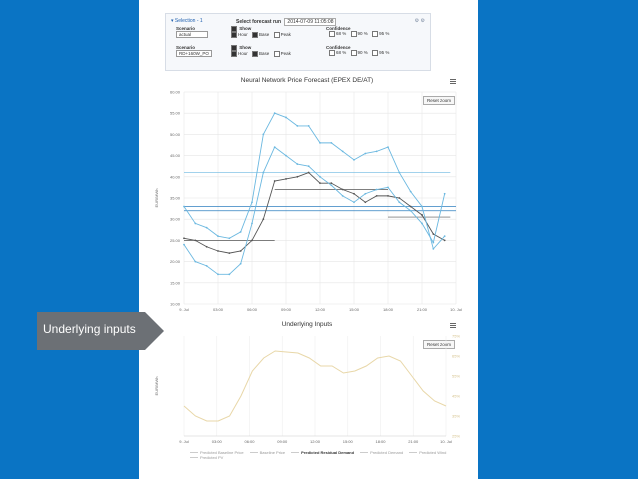 This screenshot has width=638, height=479. What do you see at coordinates (175, 113) in the screenshot?
I see `y-tick-label: 55.00` at bounding box center [175, 113].